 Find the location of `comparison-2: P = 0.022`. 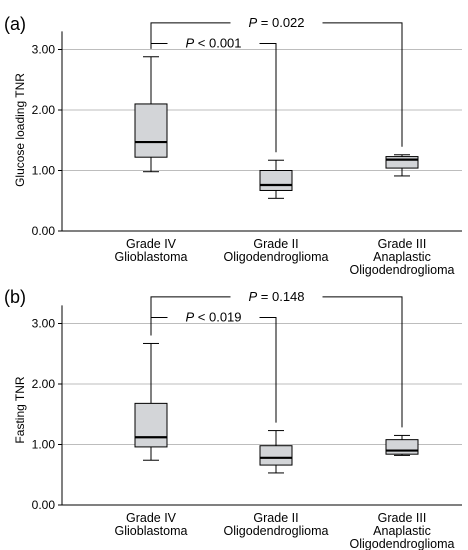

comparison-2: P = 0.022 is located at coordinates (276, 81).